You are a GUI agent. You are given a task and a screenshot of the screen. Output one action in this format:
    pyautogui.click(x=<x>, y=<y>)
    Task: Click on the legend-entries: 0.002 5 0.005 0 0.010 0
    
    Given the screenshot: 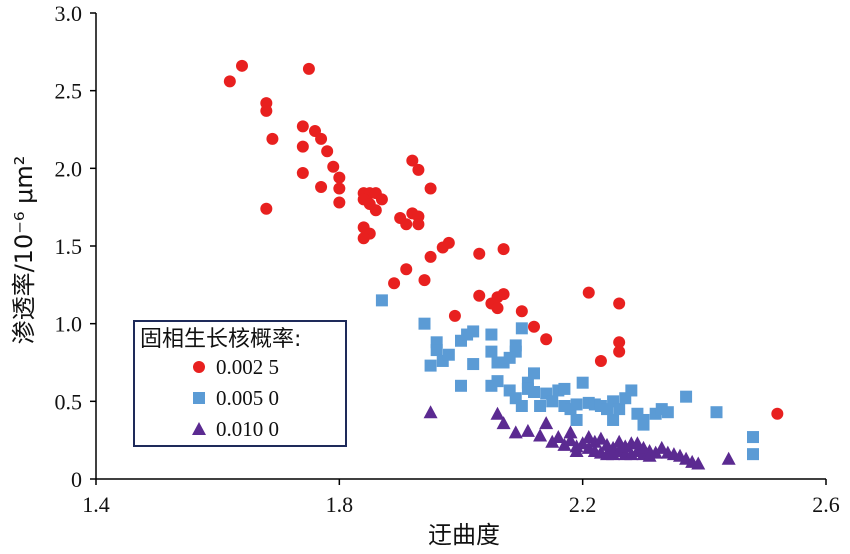 What is the action you would take?
    pyautogui.click(x=235, y=398)
    